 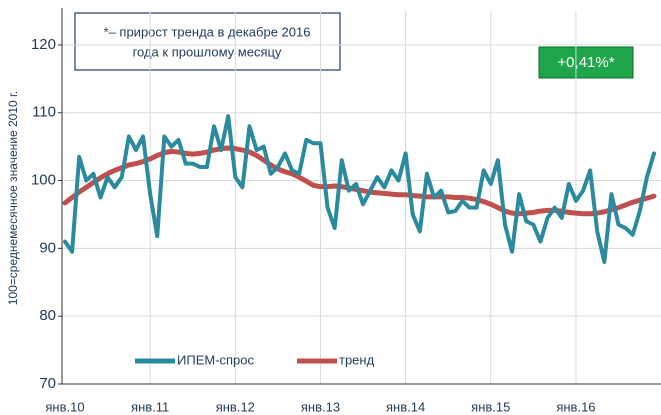 I want to click on x-tick-label: янв.13, so click(x=320, y=406).